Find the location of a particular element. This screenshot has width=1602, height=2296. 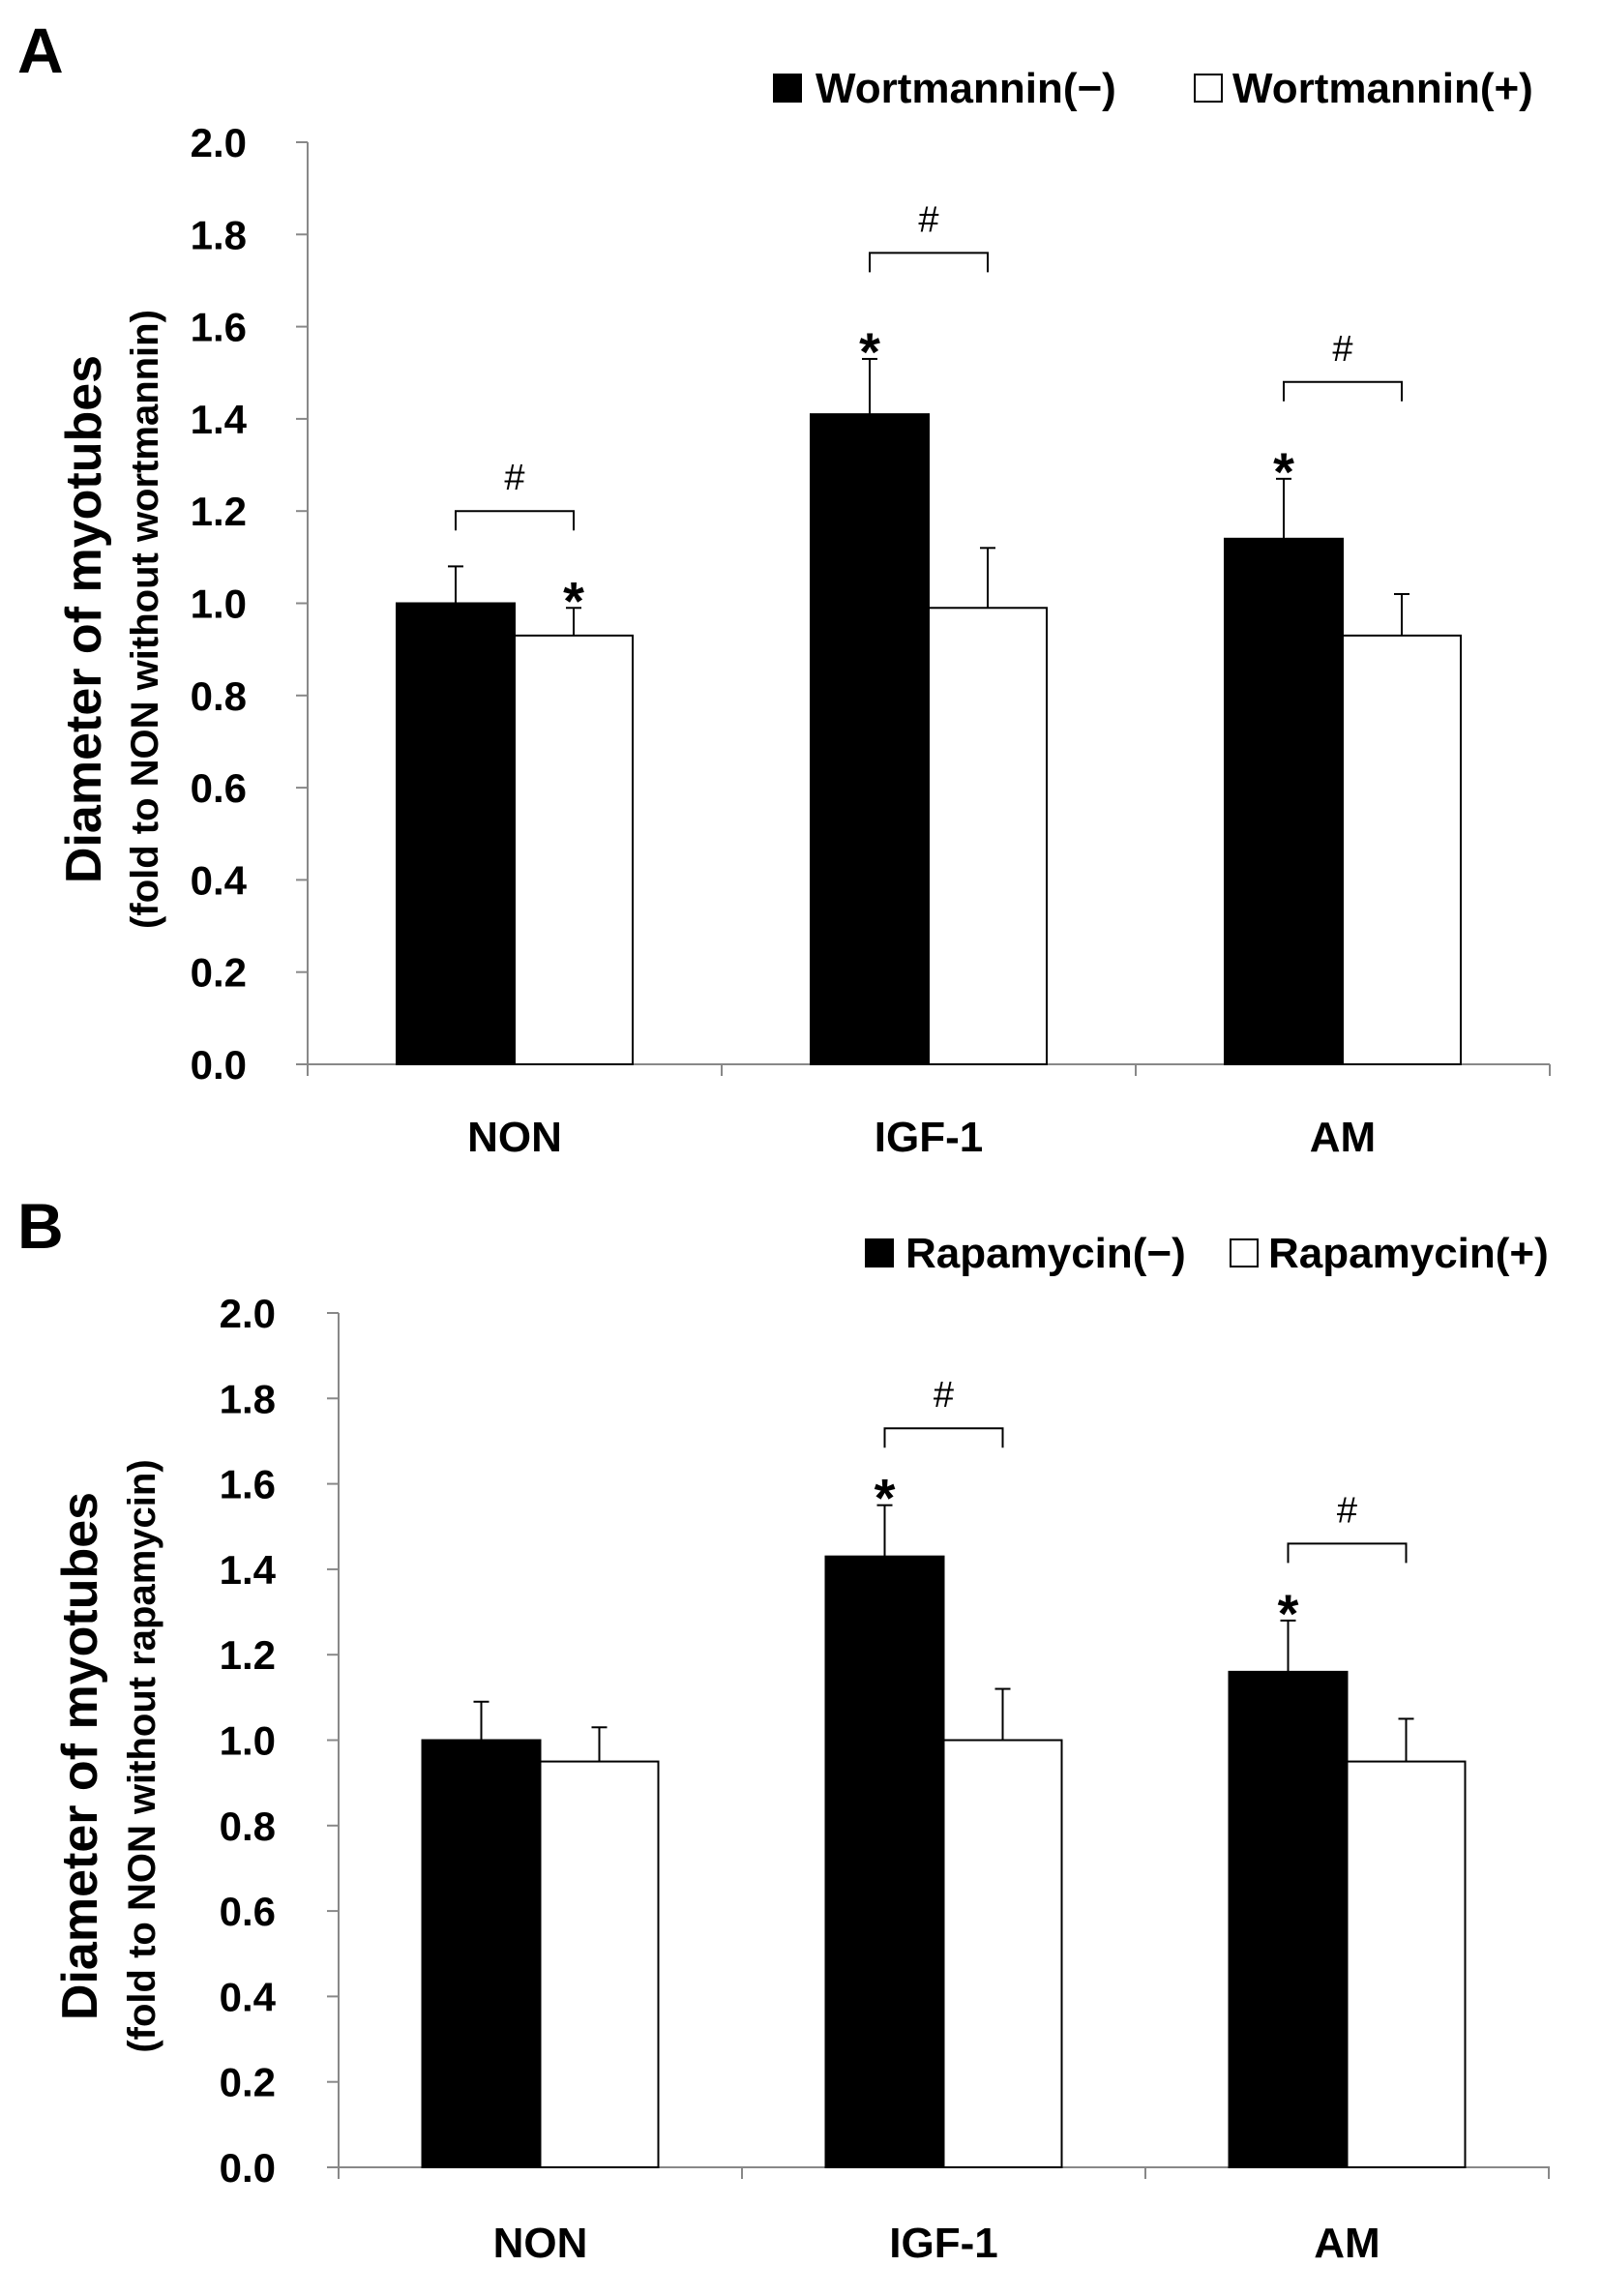

x-tick-labels-b: NON IGF-1 AM is located at coordinates (937, 2243).